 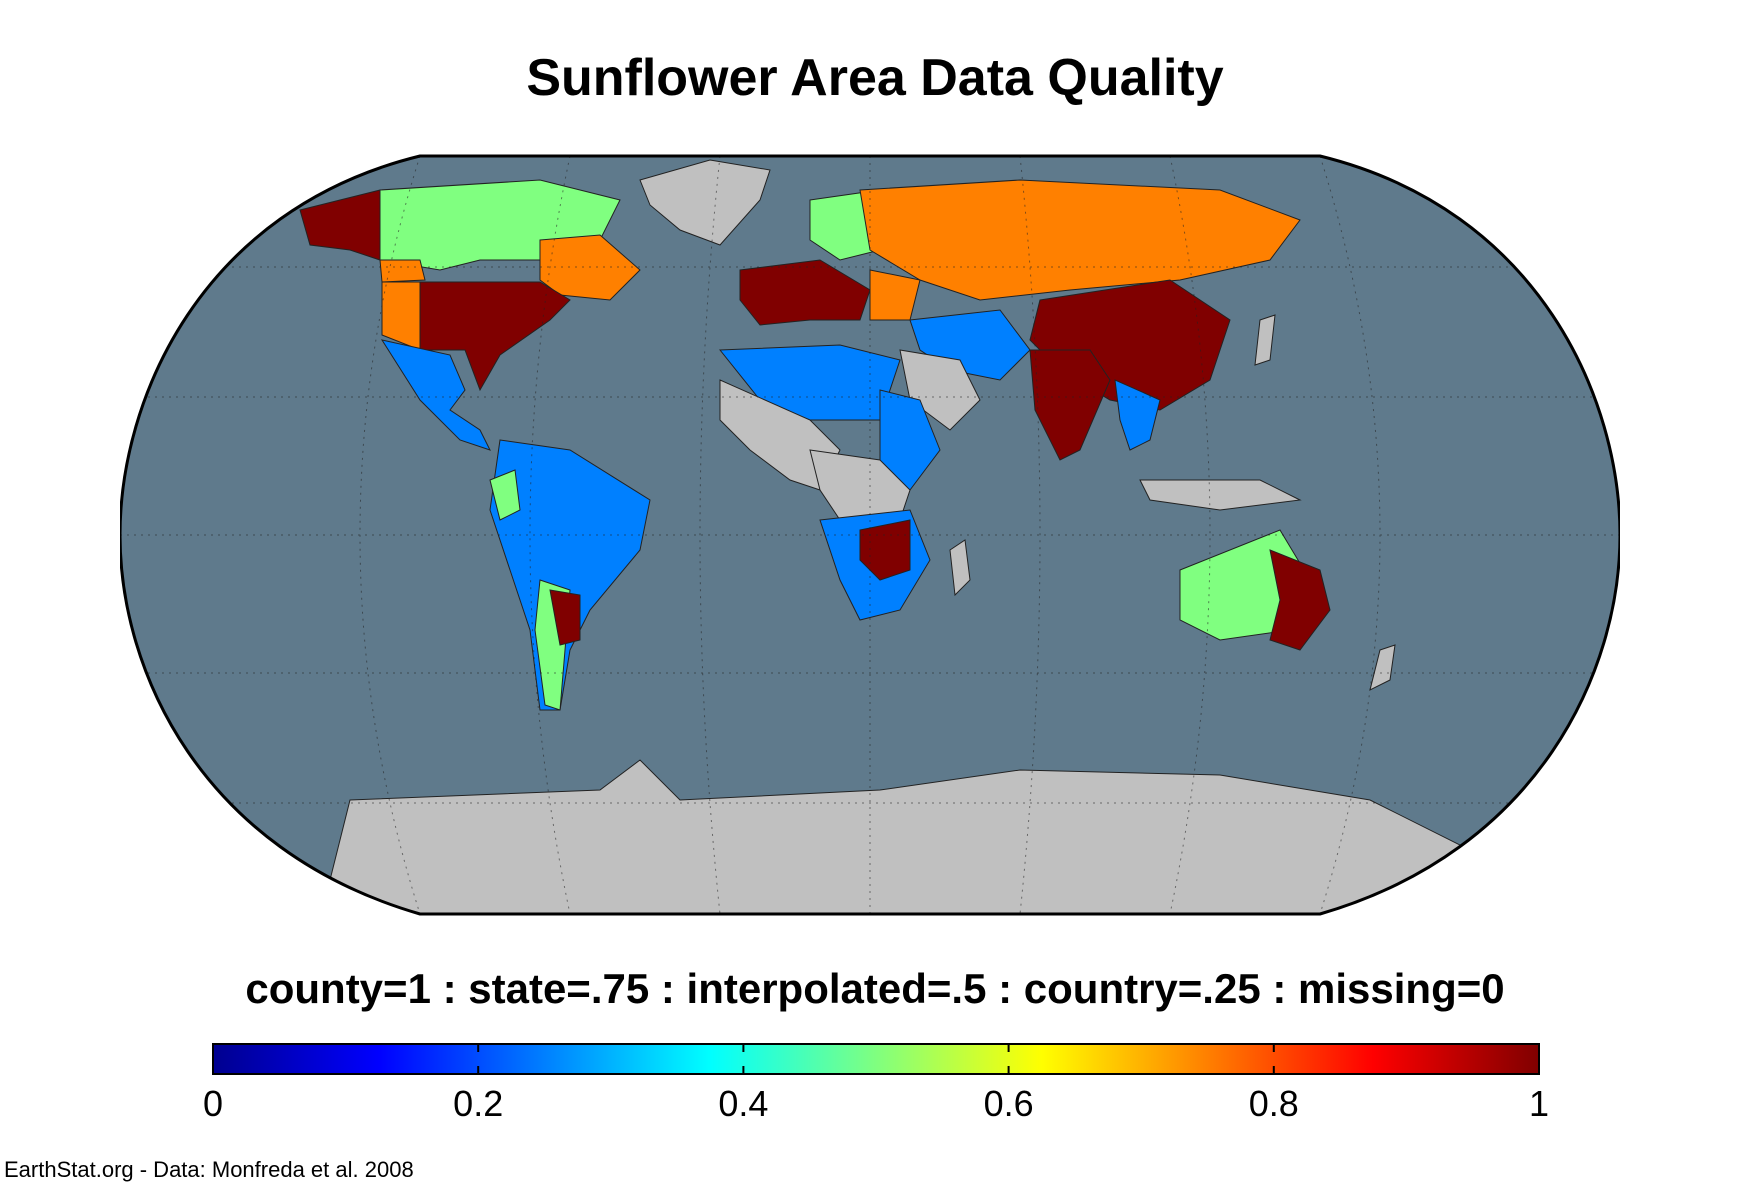 What do you see at coordinates (435, 395) in the screenshot?
I see `region-mexico` at bounding box center [435, 395].